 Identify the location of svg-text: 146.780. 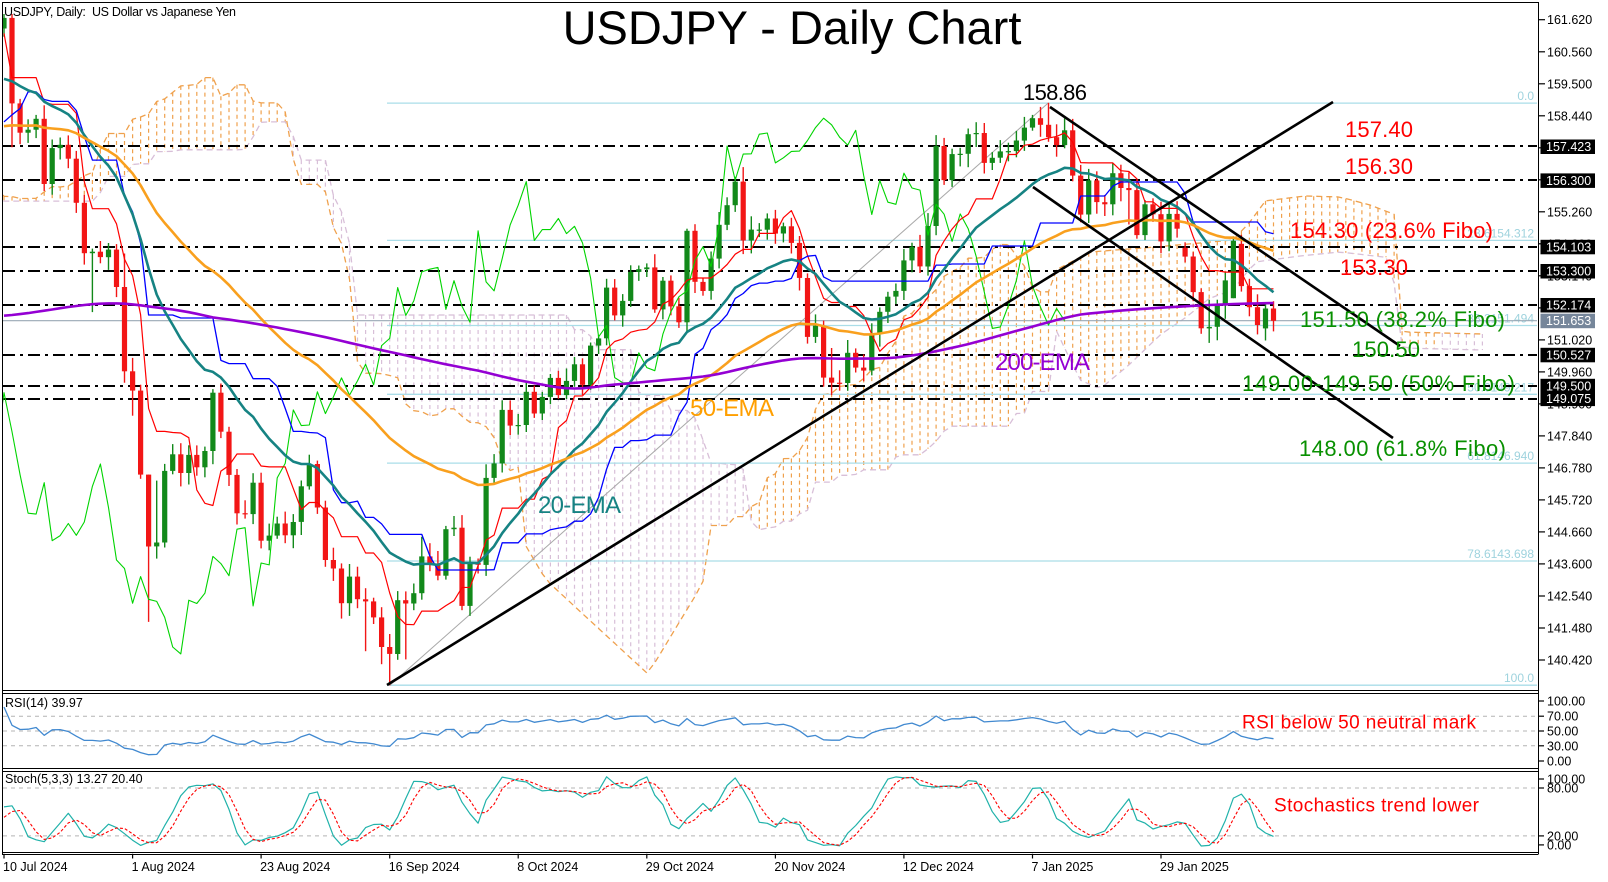
(1569, 468).